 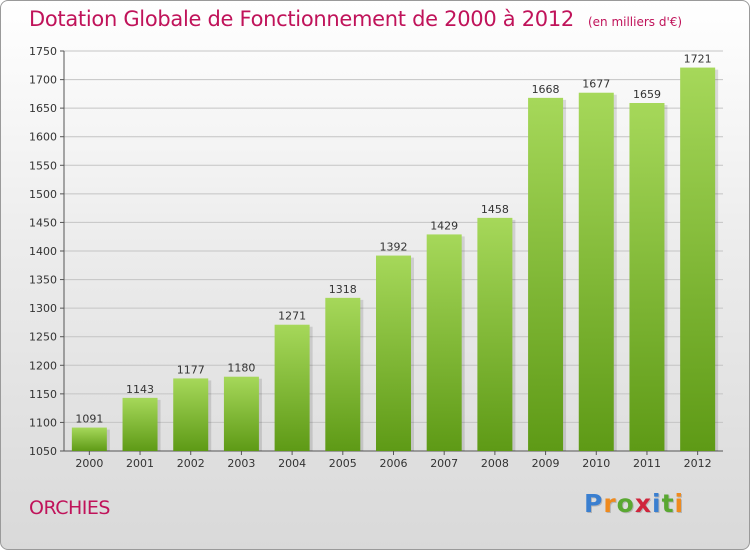 What do you see at coordinates (43, 222) in the screenshot?
I see `y-tick-label: 1450` at bounding box center [43, 222].